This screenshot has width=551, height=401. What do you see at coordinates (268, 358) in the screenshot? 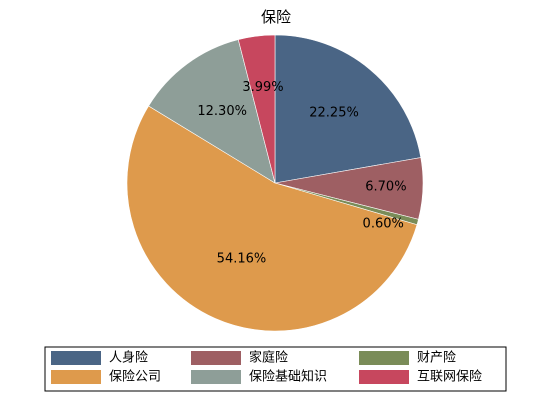
I see `legend-label: 家庭险` at bounding box center [268, 358].